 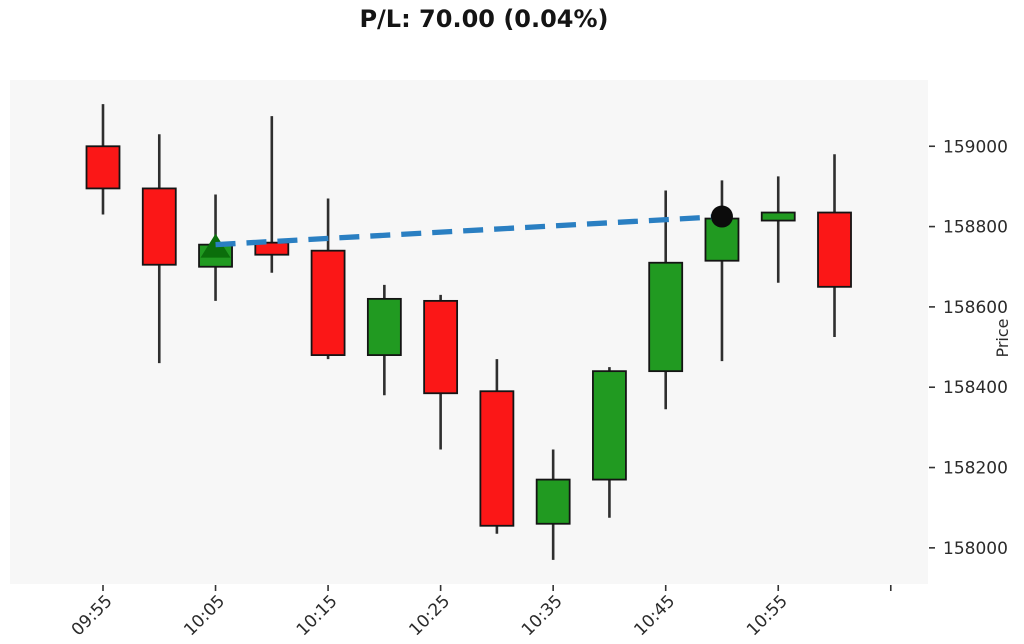 What do you see at coordinates (975, 469) in the screenshot?
I see `y-tick-label: 158200` at bounding box center [975, 469].